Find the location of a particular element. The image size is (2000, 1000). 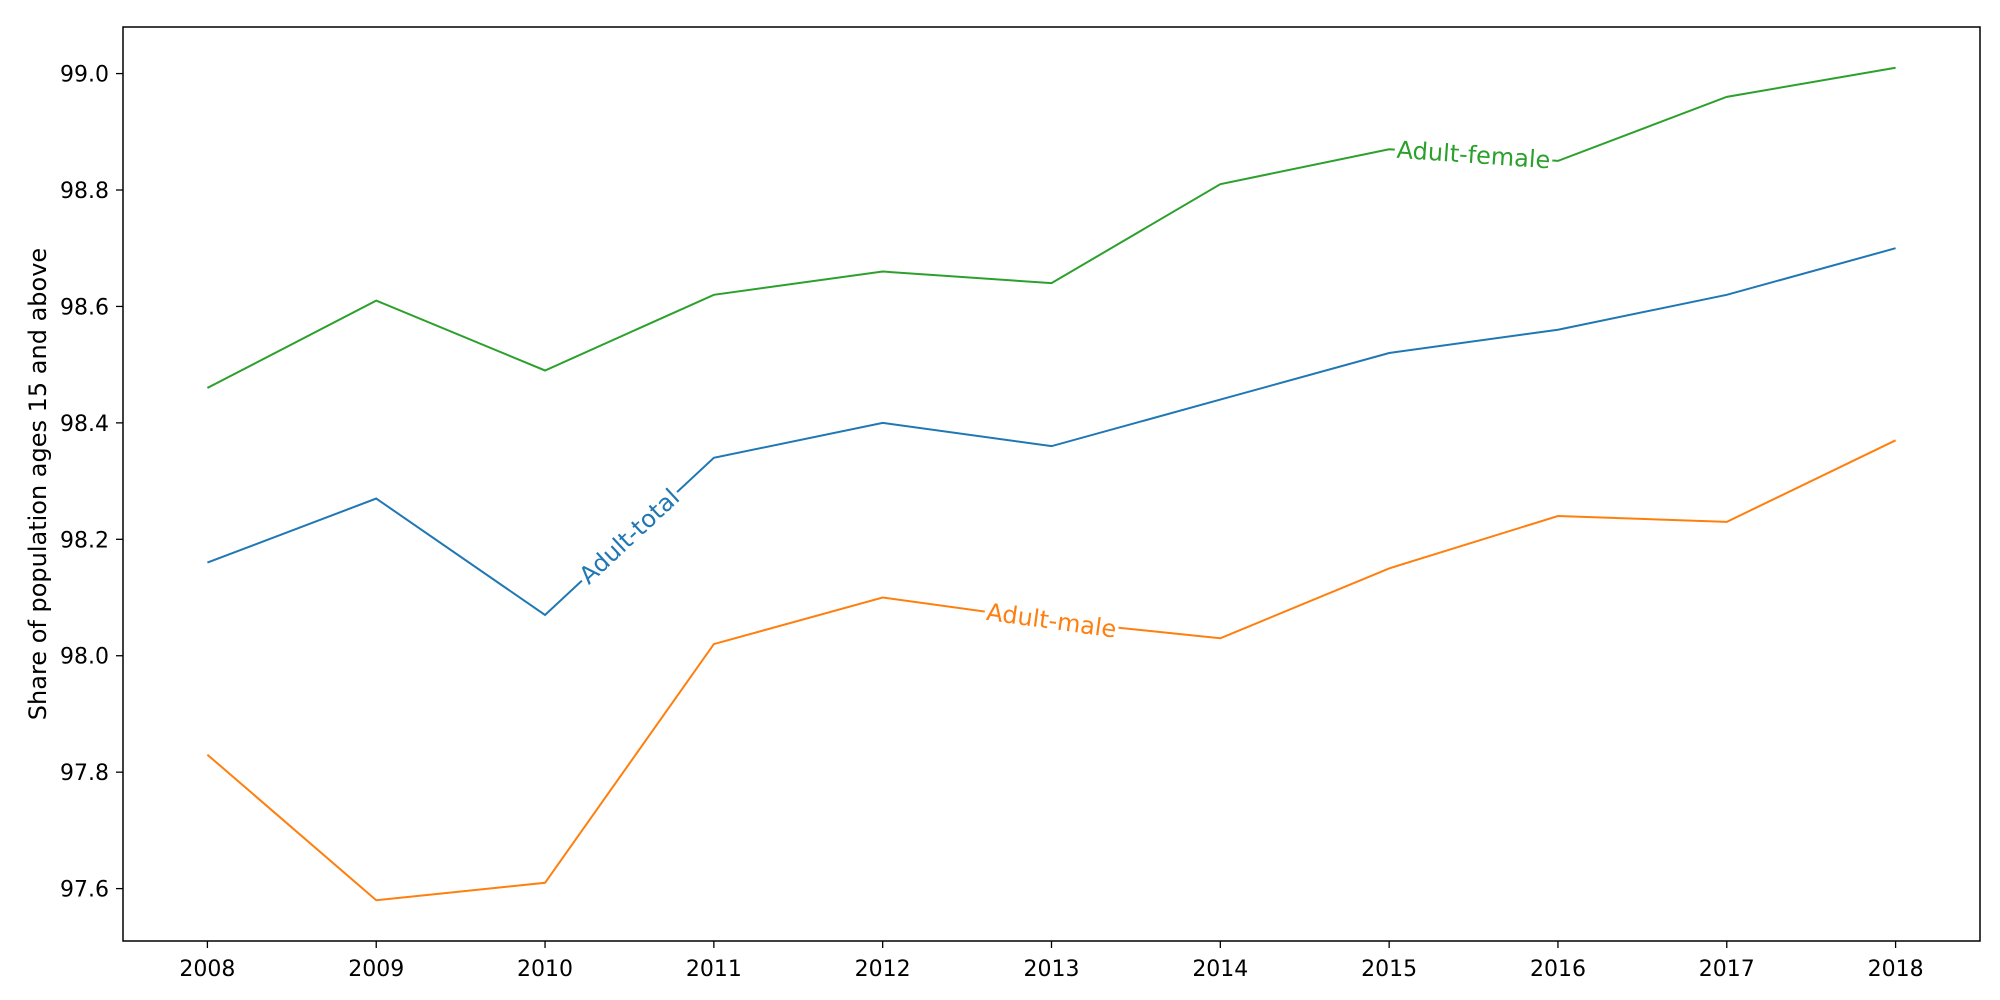

series-label: Adult-total is located at coordinates (629, 536).